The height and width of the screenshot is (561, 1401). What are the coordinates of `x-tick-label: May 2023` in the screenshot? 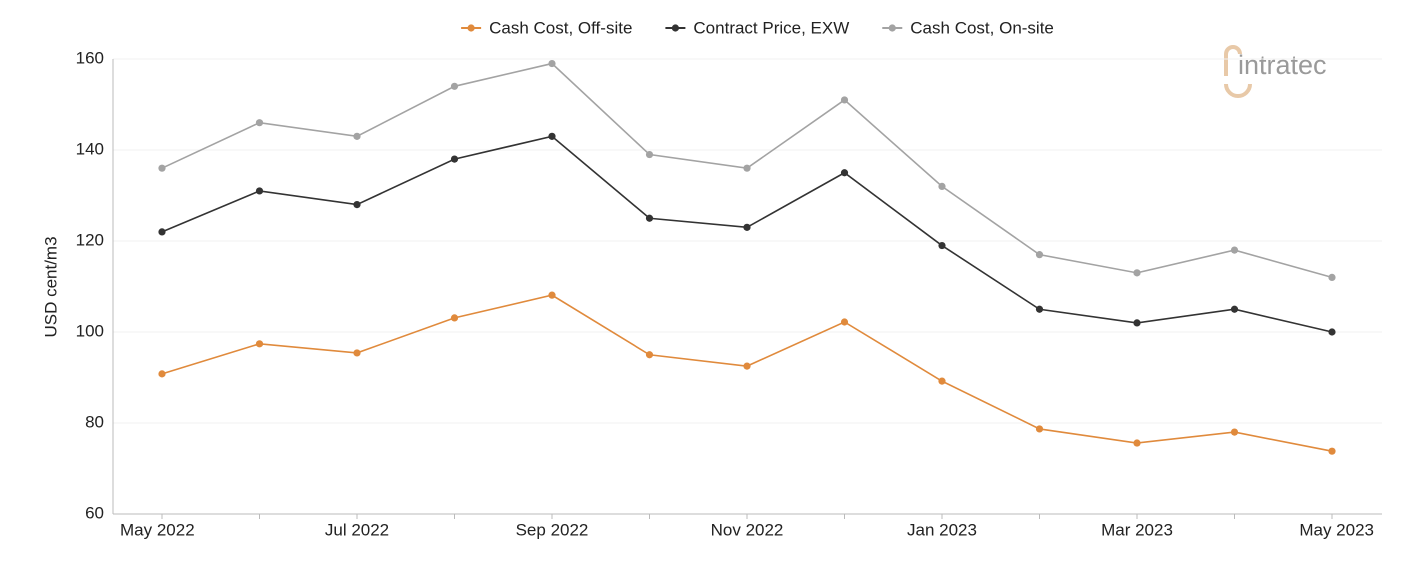 It's located at (1336, 529).